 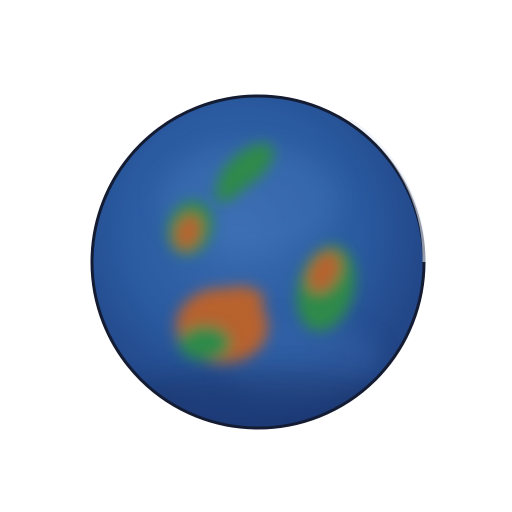 I want to click on rim-highlight, so click(x=387, y=190).